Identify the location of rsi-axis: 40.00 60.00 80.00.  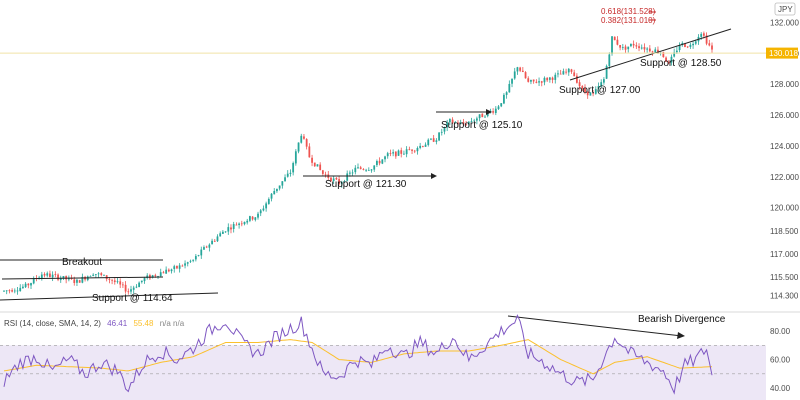
(780, 360).